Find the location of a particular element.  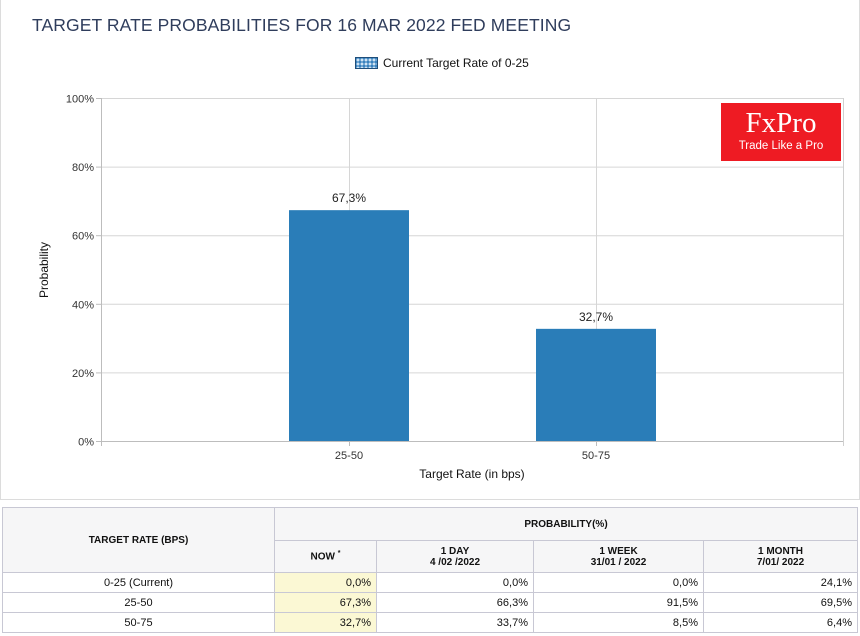

column-header-label: 1 WEEK is located at coordinates (618, 551).